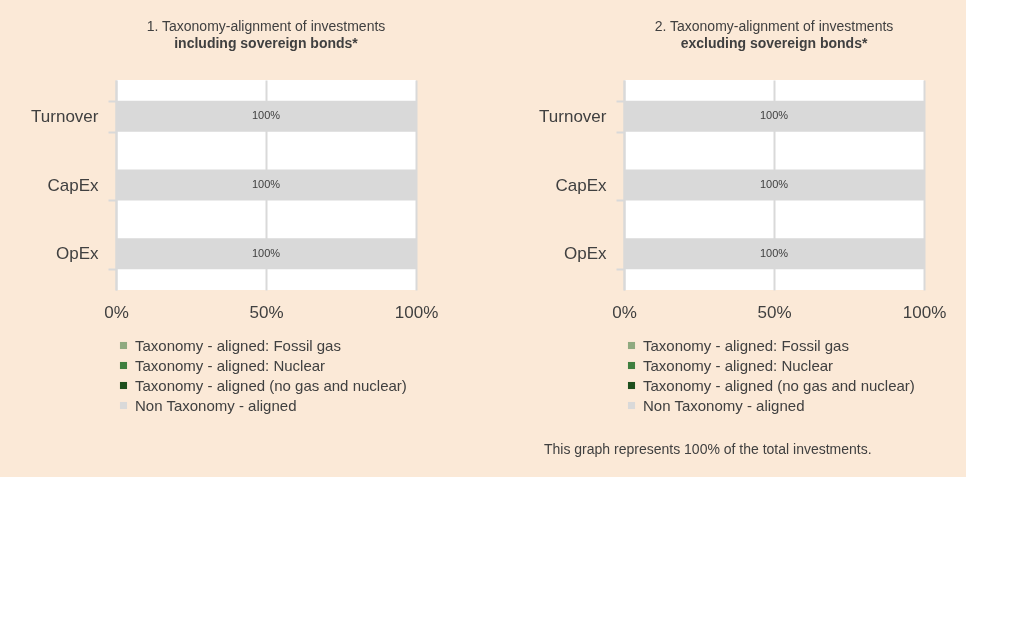  I want to click on chart-title: 1. Taxonomy-alignment of investments, so click(266, 26).